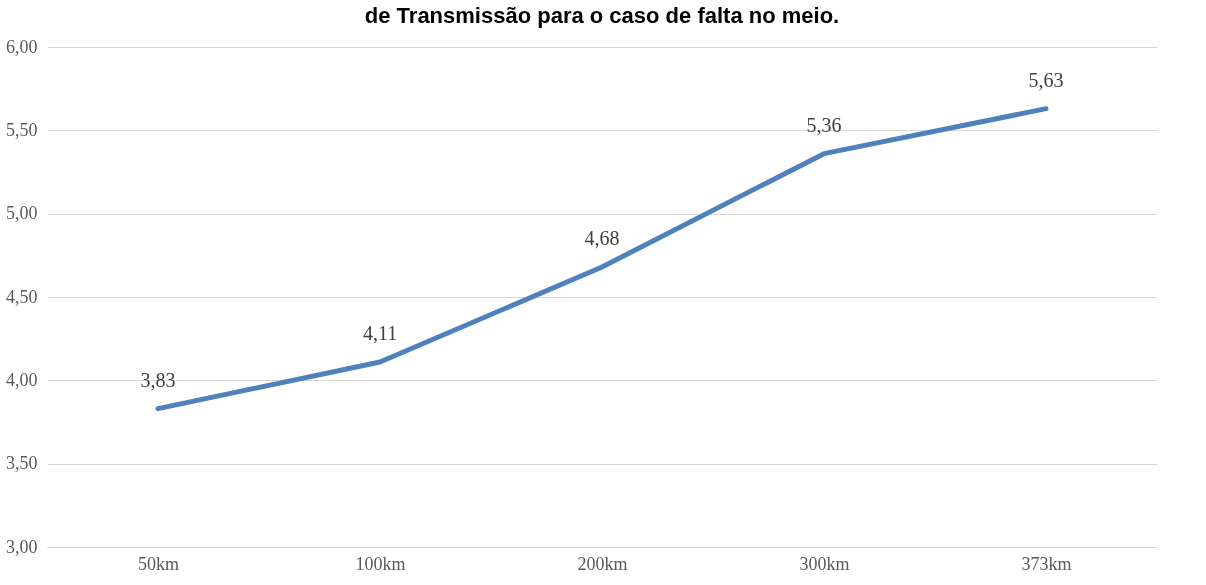 Image resolution: width=1206 pixels, height=585 pixels. Describe the element at coordinates (22, 213) in the screenshot. I see `y-tick-label: 5,00` at that location.